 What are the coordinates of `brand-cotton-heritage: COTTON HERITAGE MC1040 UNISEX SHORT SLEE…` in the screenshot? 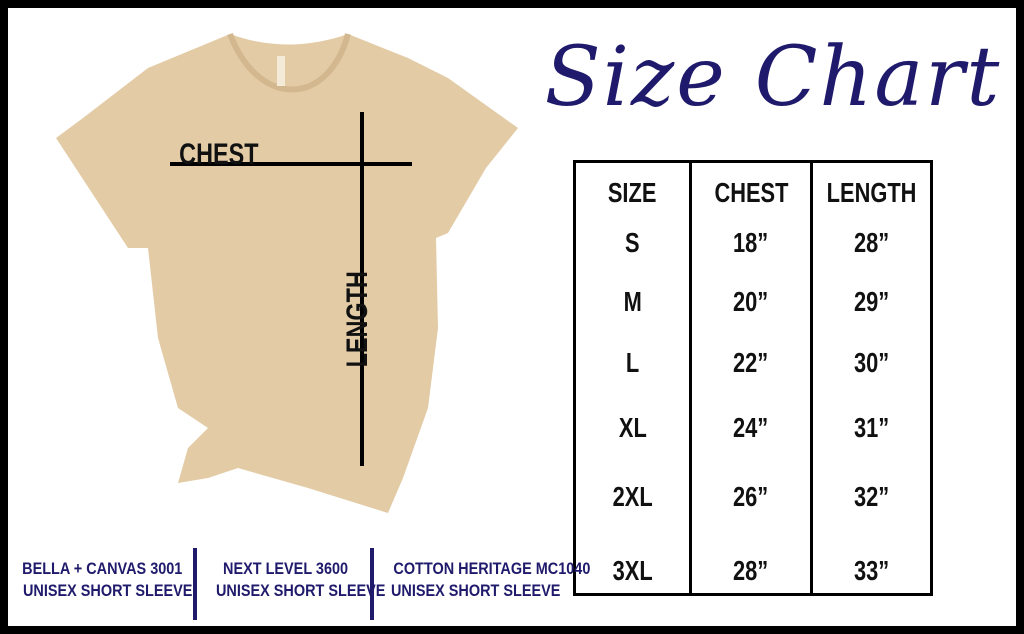 It's located at (483, 580).